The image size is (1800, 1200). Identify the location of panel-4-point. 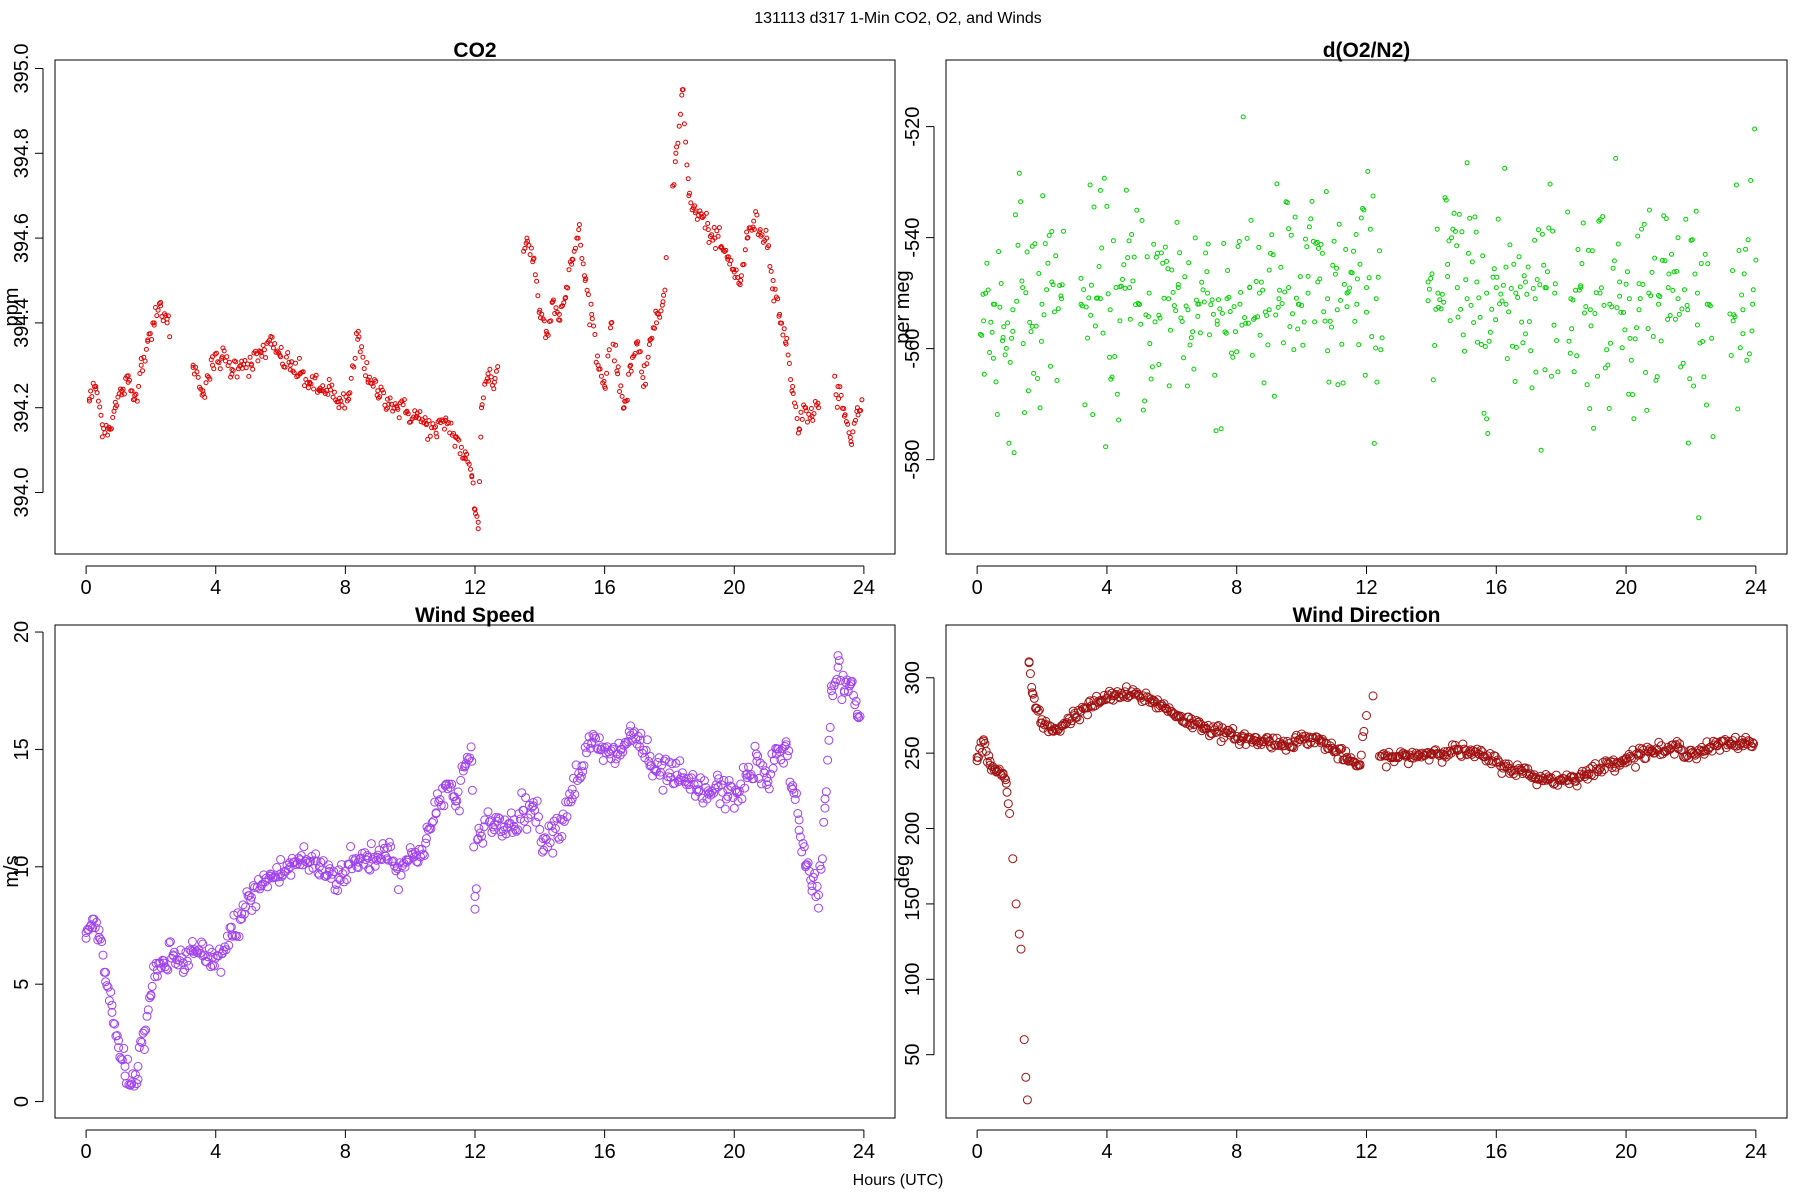
(1010, 813).